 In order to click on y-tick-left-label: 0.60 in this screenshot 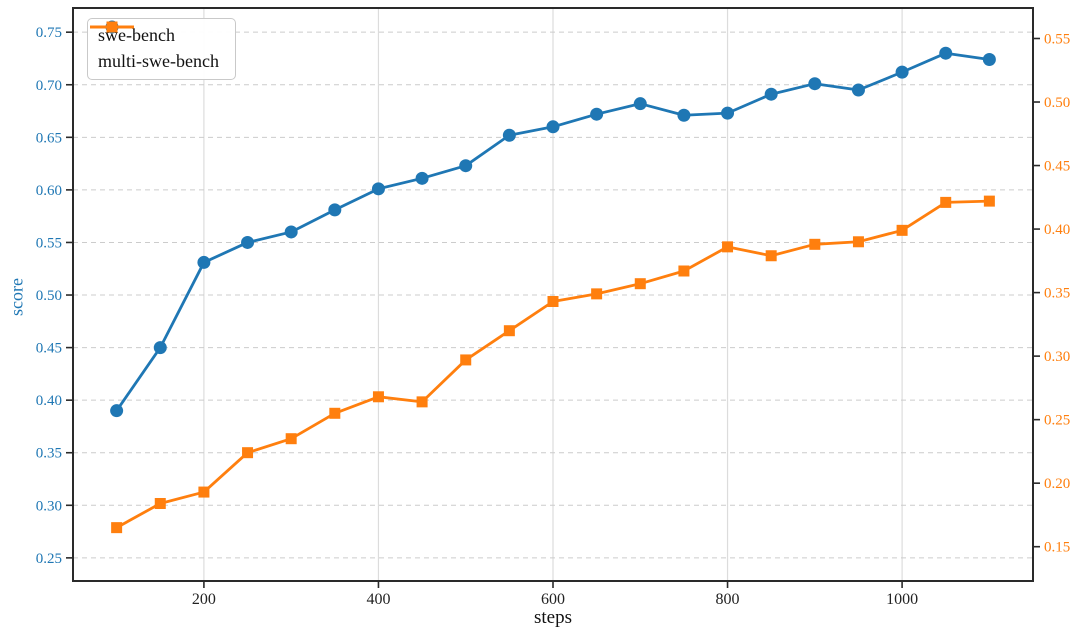, I will do `click(49, 191)`.